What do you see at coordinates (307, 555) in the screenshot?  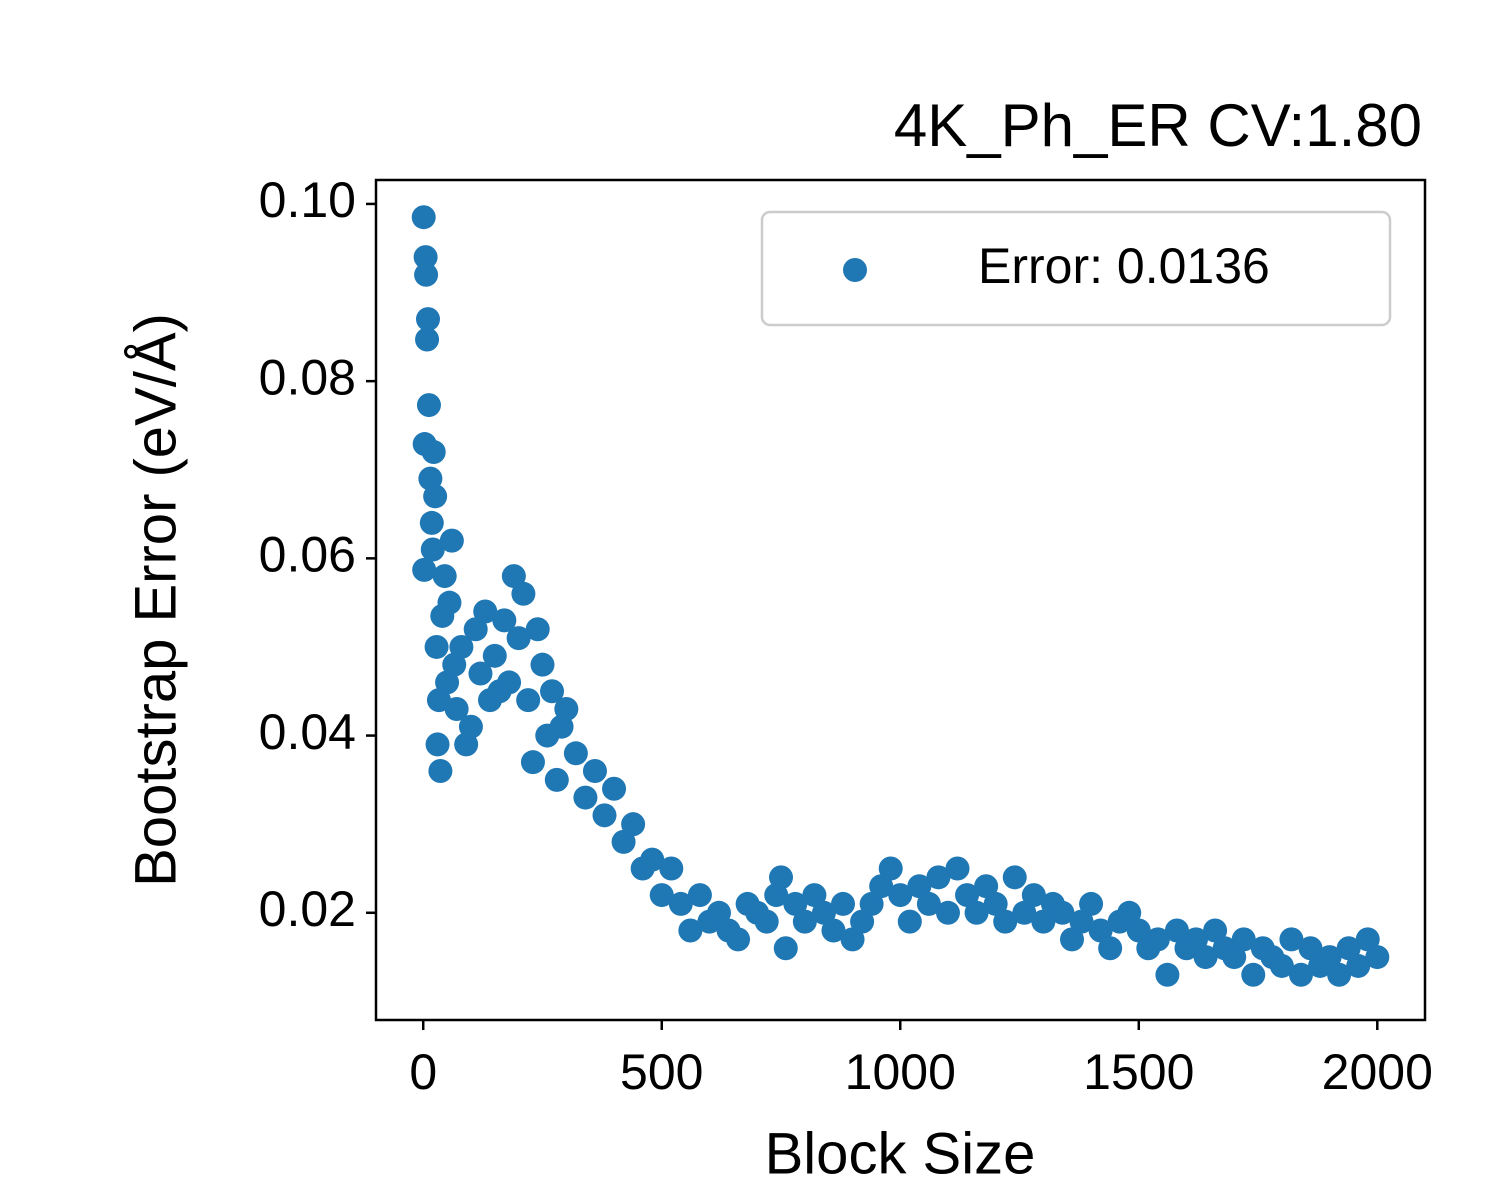 I see `y-tick-label: 0.06` at bounding box center [307, 555].